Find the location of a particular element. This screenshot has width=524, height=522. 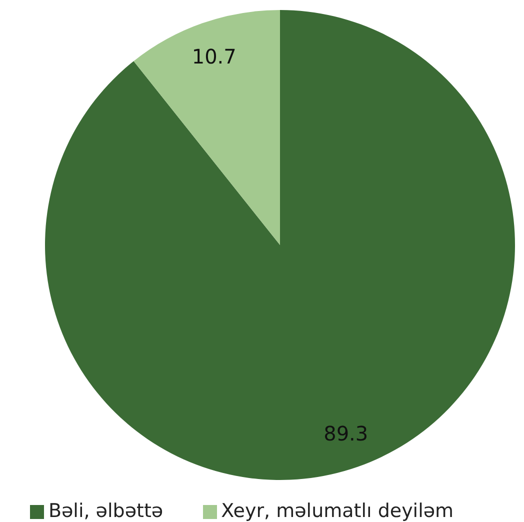

pie-slice is located at coordinates (207, 127).